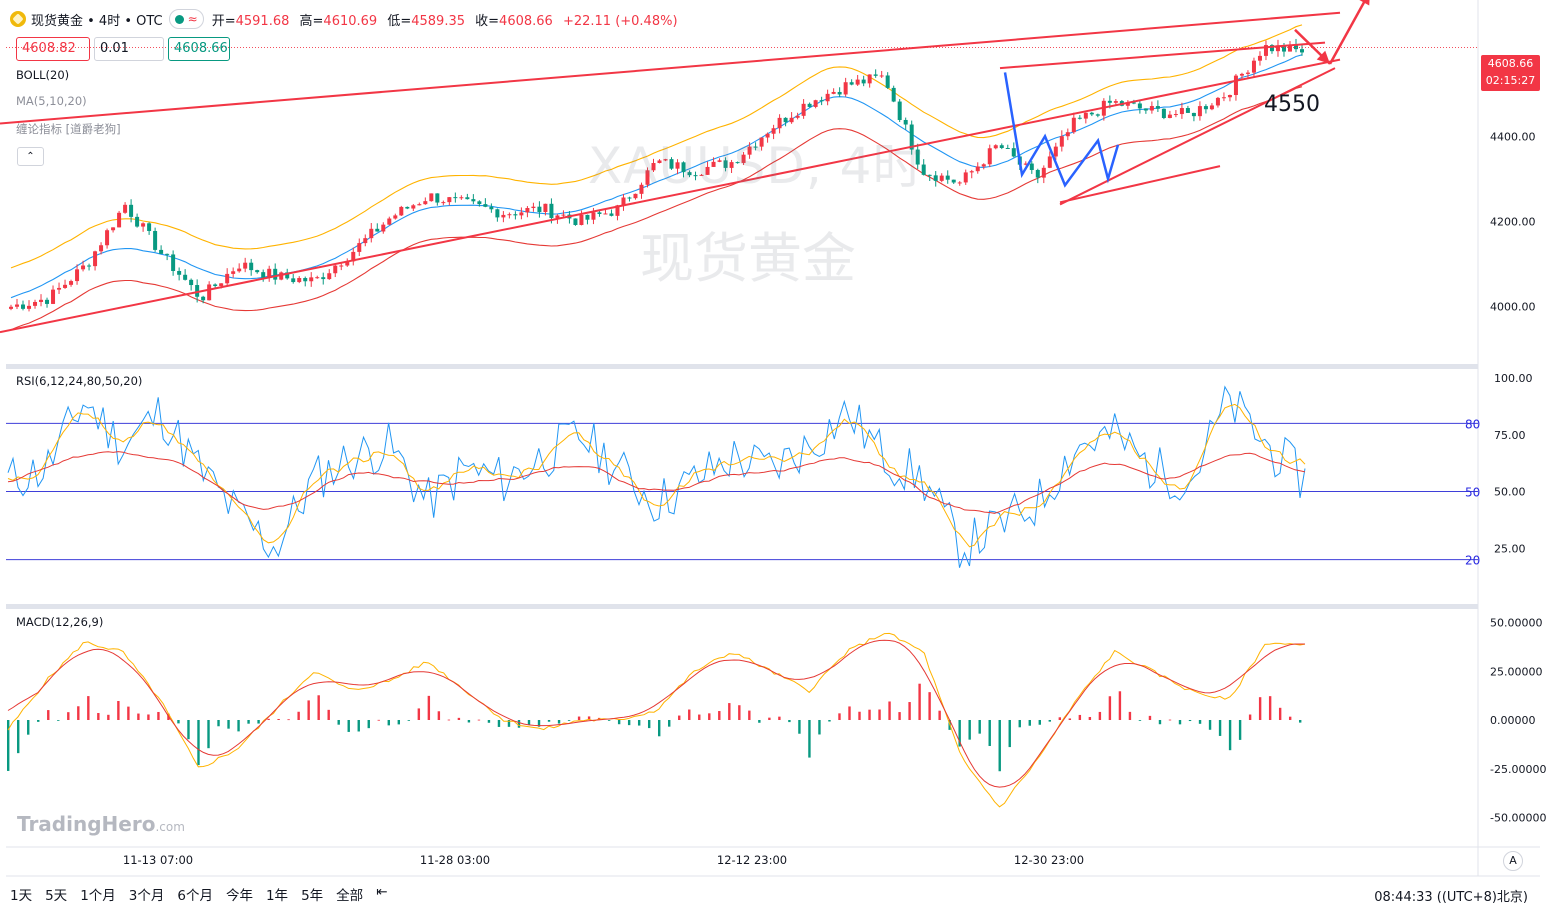 The image size is (1546, 912). What do you see at coordinates (60, 622) in the screenshot?
I see `macd-legend: MACD(12,26,9)` at bounding box center [60, 622].